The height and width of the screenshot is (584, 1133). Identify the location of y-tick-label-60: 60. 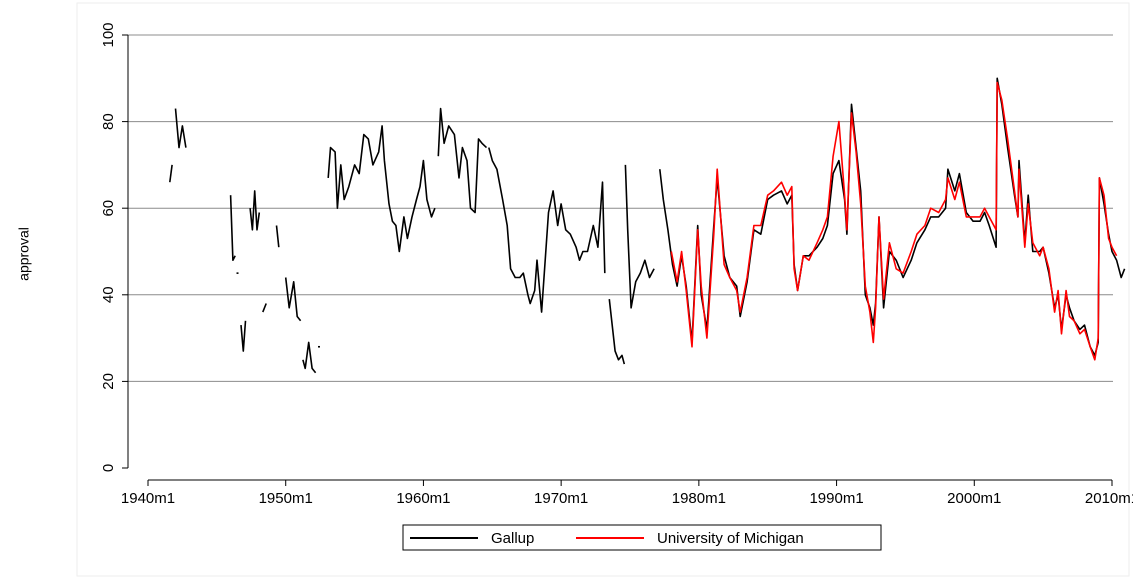
(108, 208).